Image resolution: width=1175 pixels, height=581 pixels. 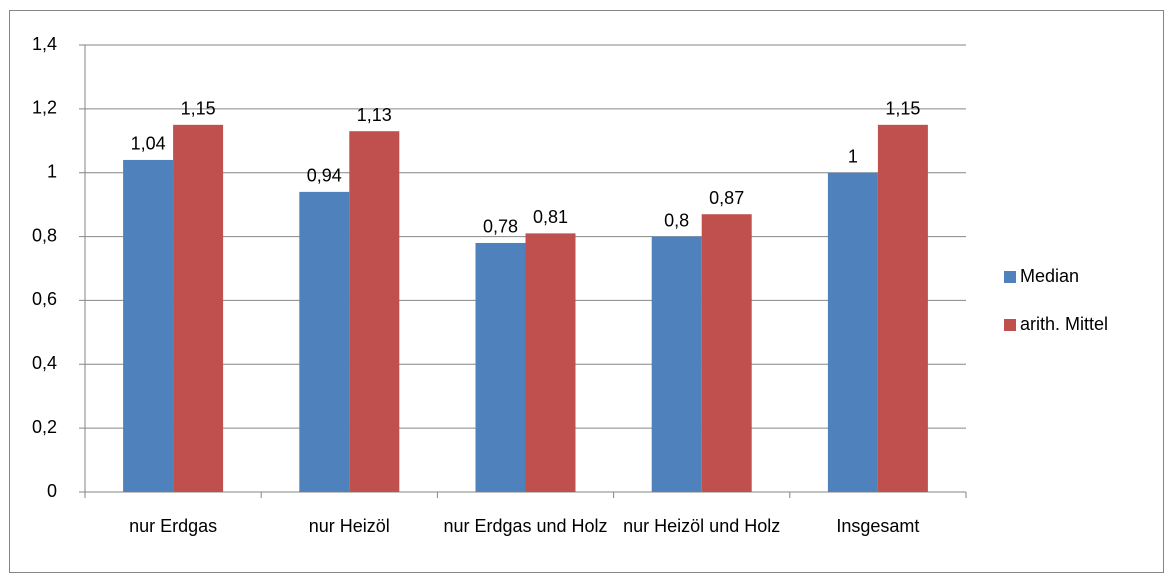 I want to click on value-label: 1,13, so click(x=374, y=115).